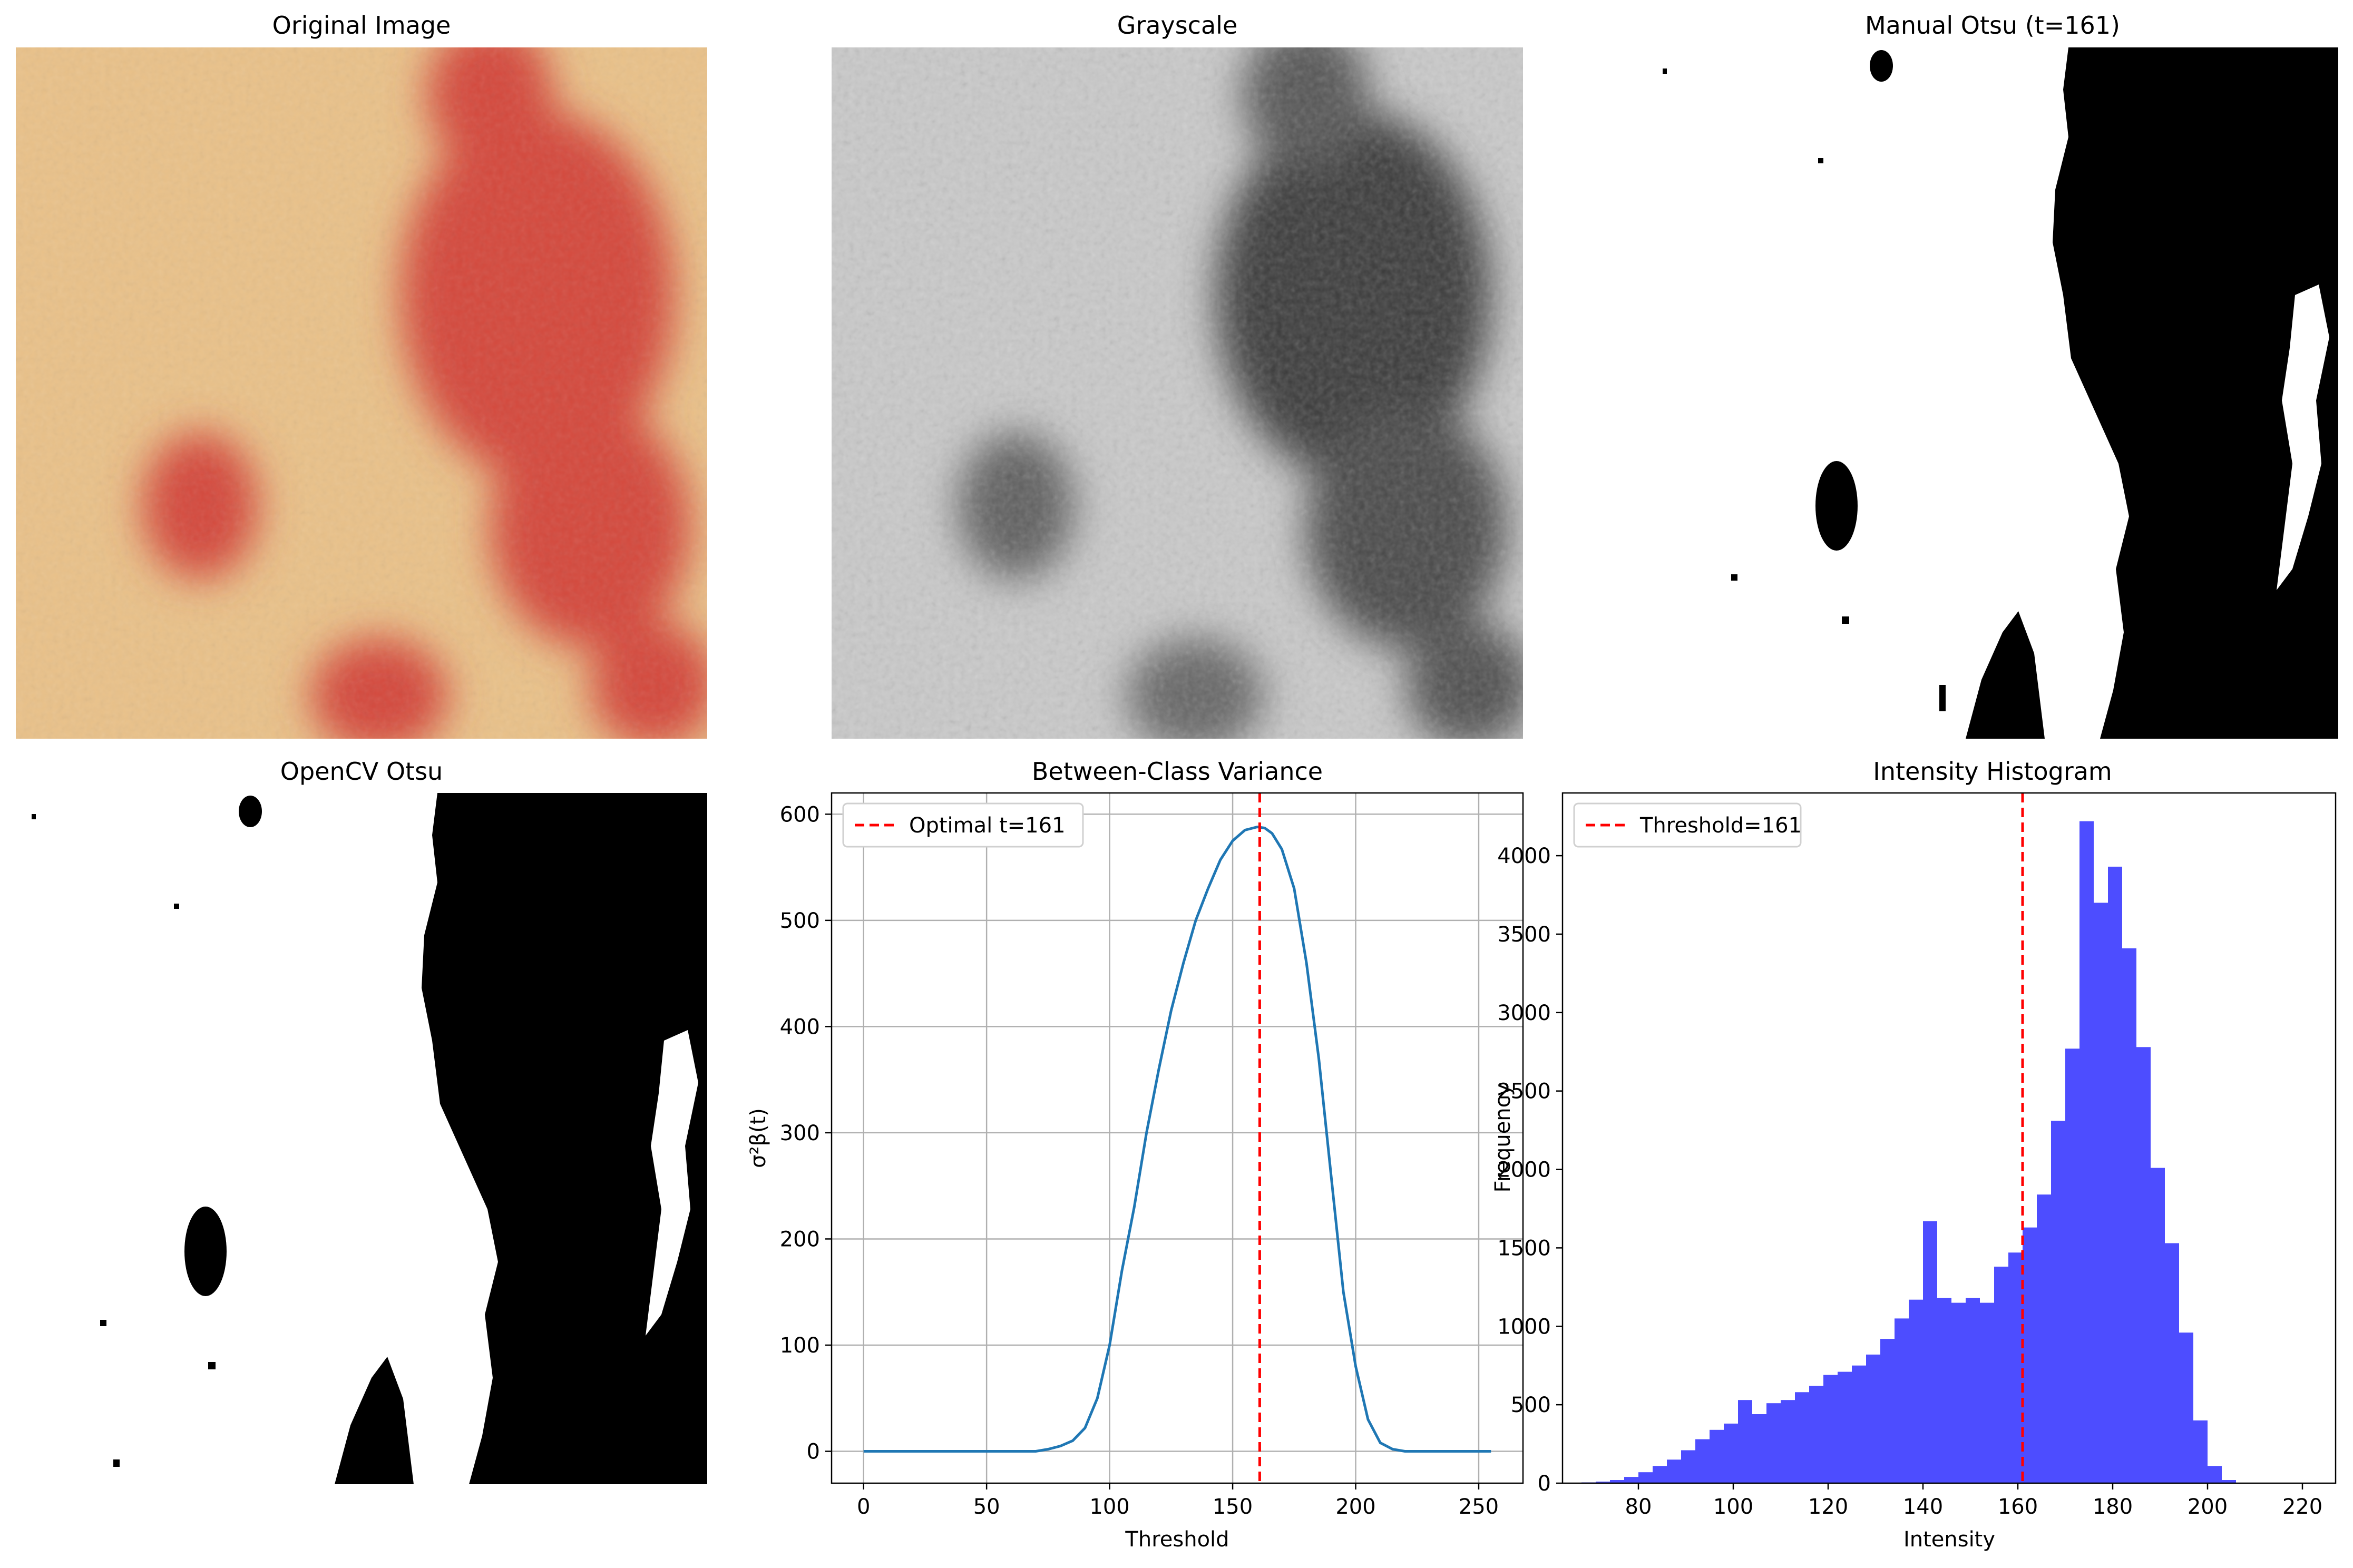 The image size is (2353, 1568). I want to click on y-tick-label: 100, so click(800, 1346).